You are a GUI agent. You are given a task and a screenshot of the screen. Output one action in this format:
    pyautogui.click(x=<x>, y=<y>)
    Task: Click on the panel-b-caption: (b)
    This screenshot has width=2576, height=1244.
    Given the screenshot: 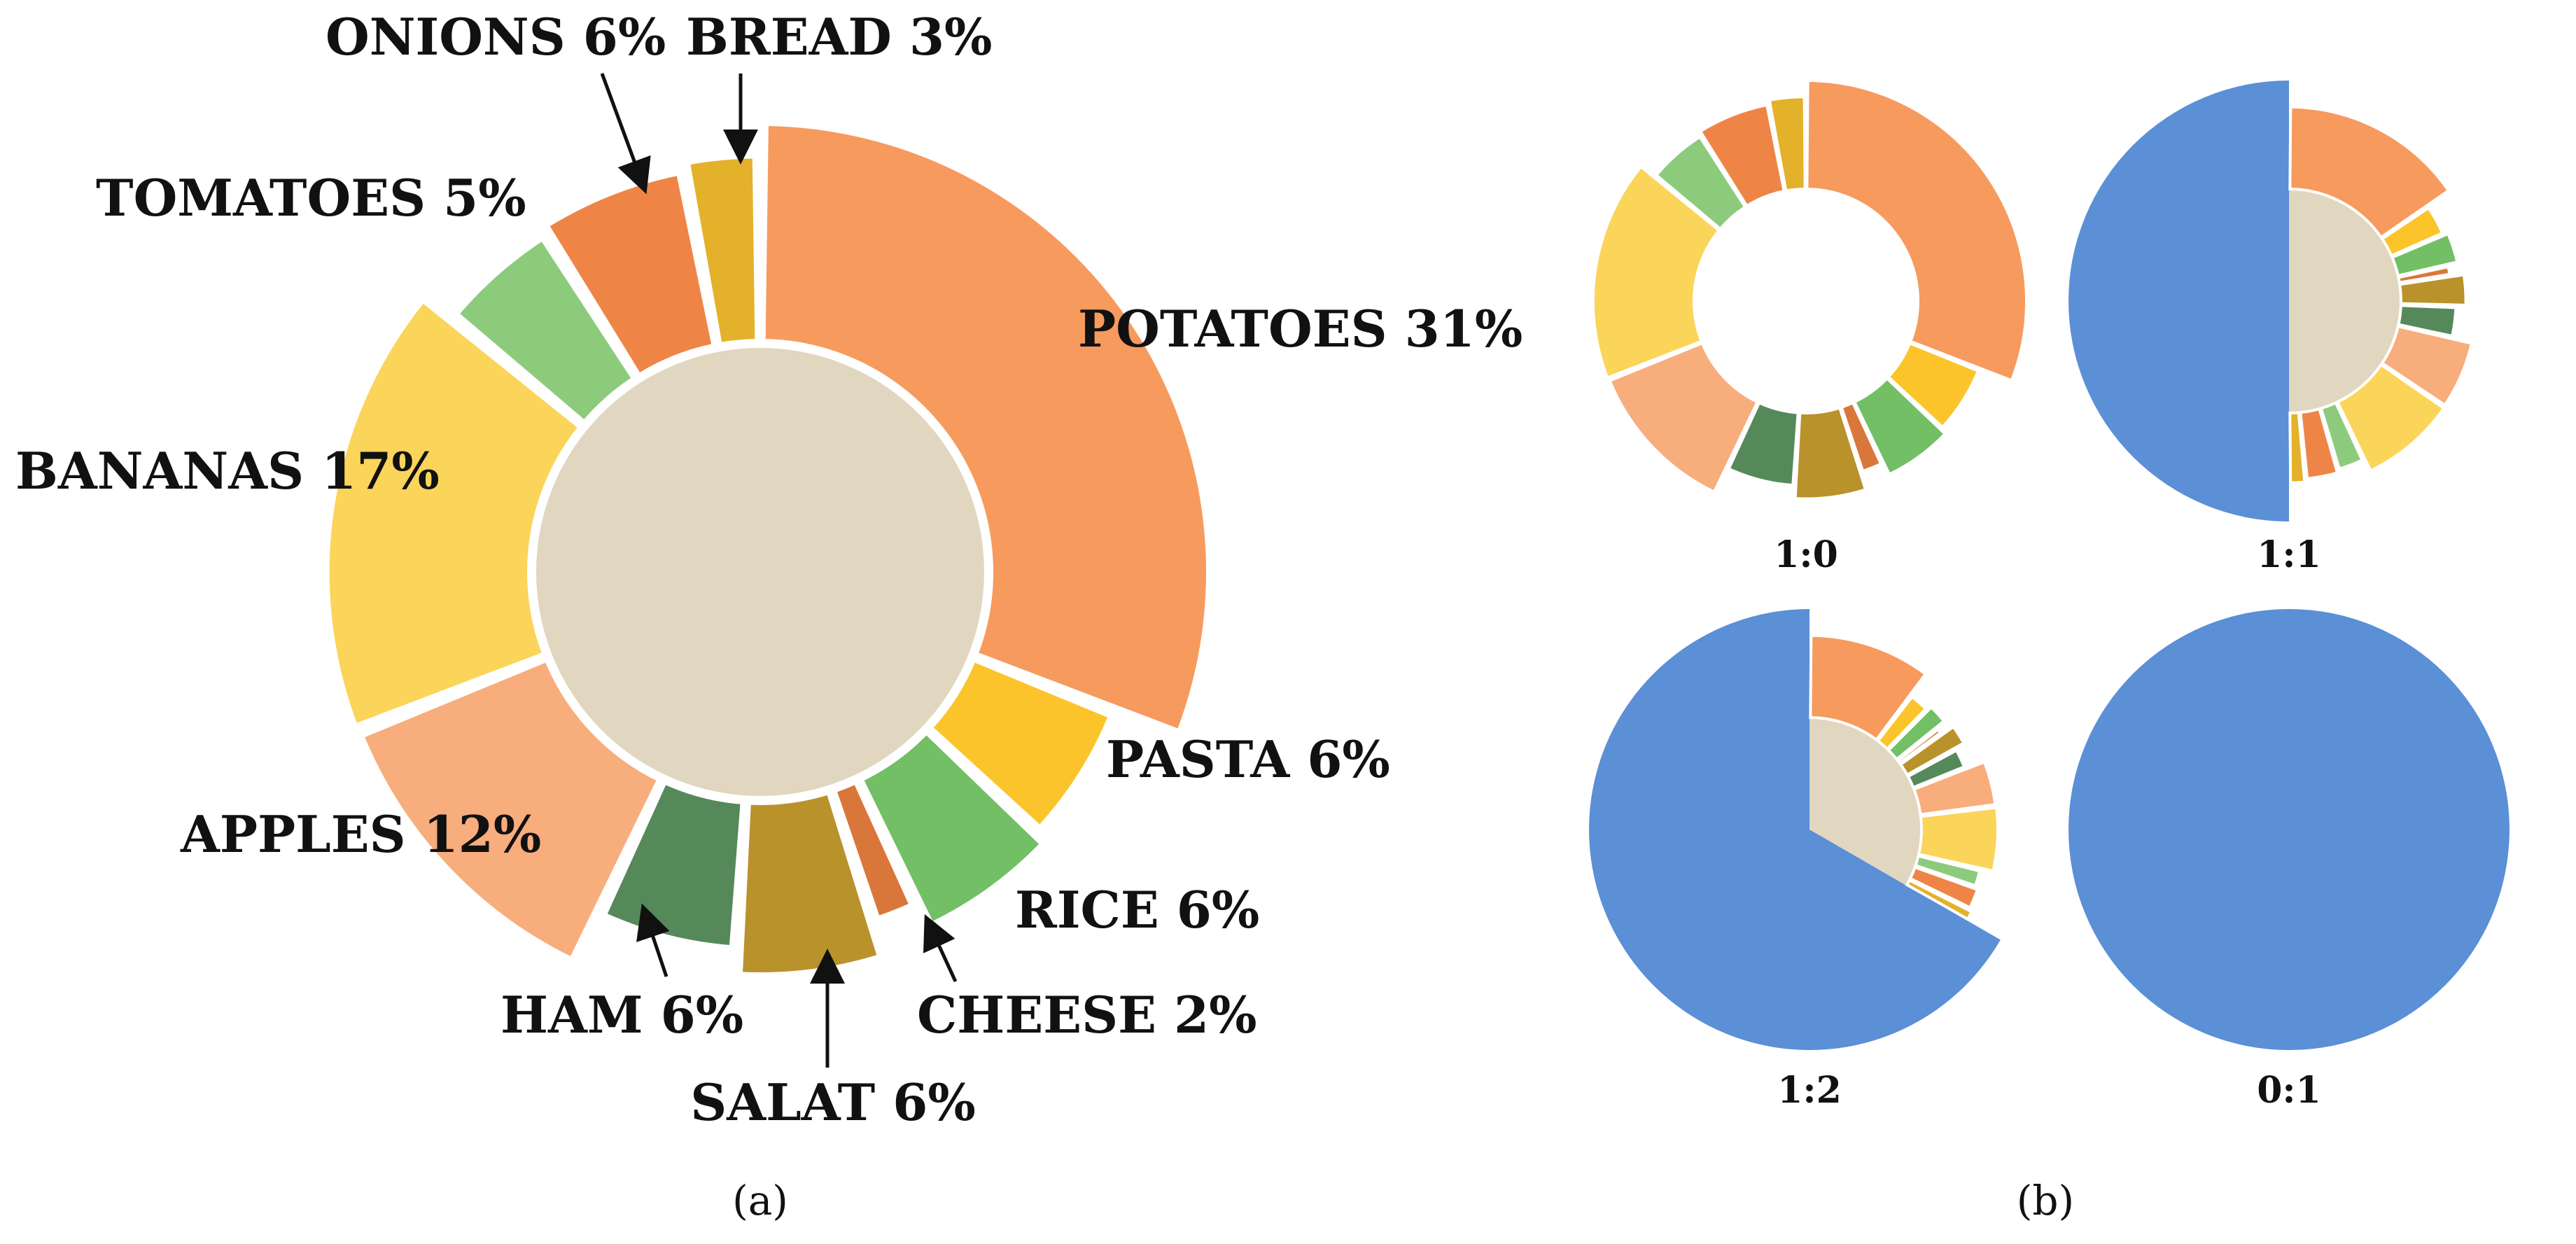 What is the action you would take?
    pyautogui.click(x=2045, y=1200)
    